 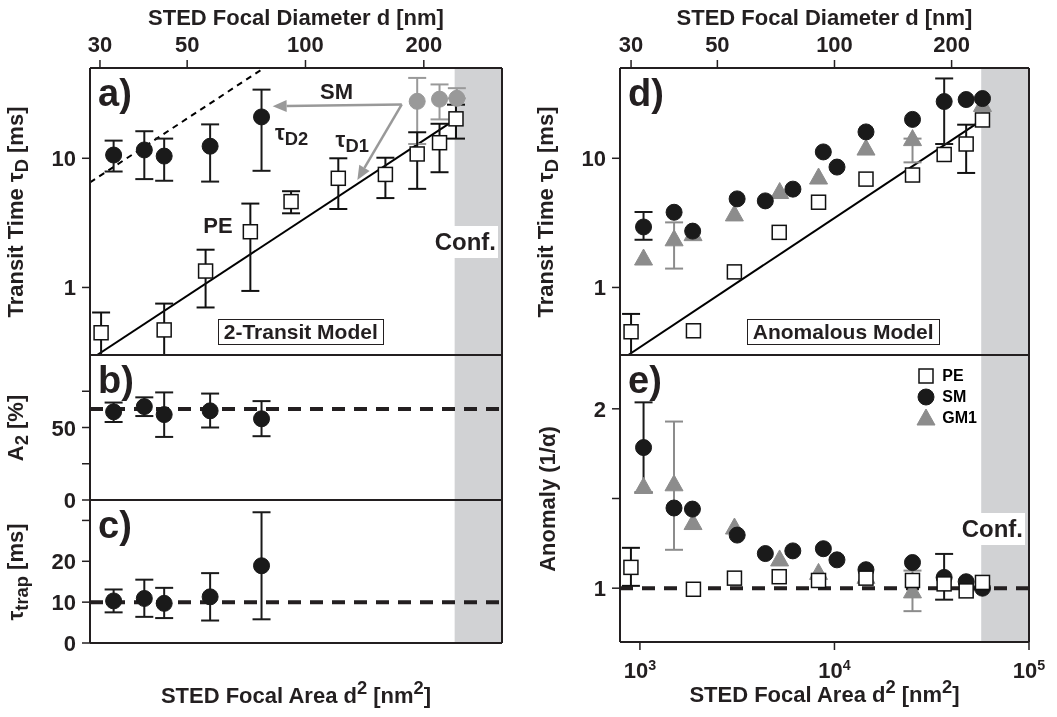 I want to click on legend-label: GM1, so click(x=959, y=417).